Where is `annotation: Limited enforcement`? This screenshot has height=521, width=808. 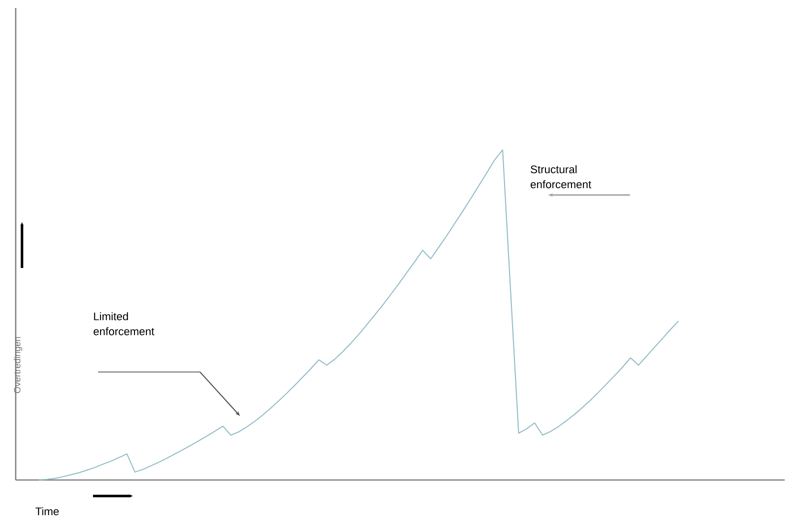 annotation: Limited enforcement is located at coordinates (124, 324).